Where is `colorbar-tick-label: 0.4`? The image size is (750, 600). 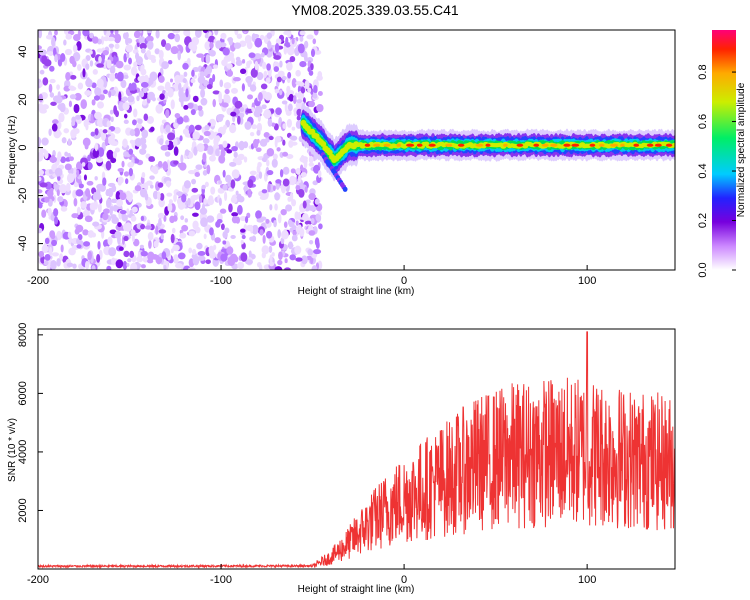
colorbar-tick-label: 0.4 is located at coordinates (703, 170).